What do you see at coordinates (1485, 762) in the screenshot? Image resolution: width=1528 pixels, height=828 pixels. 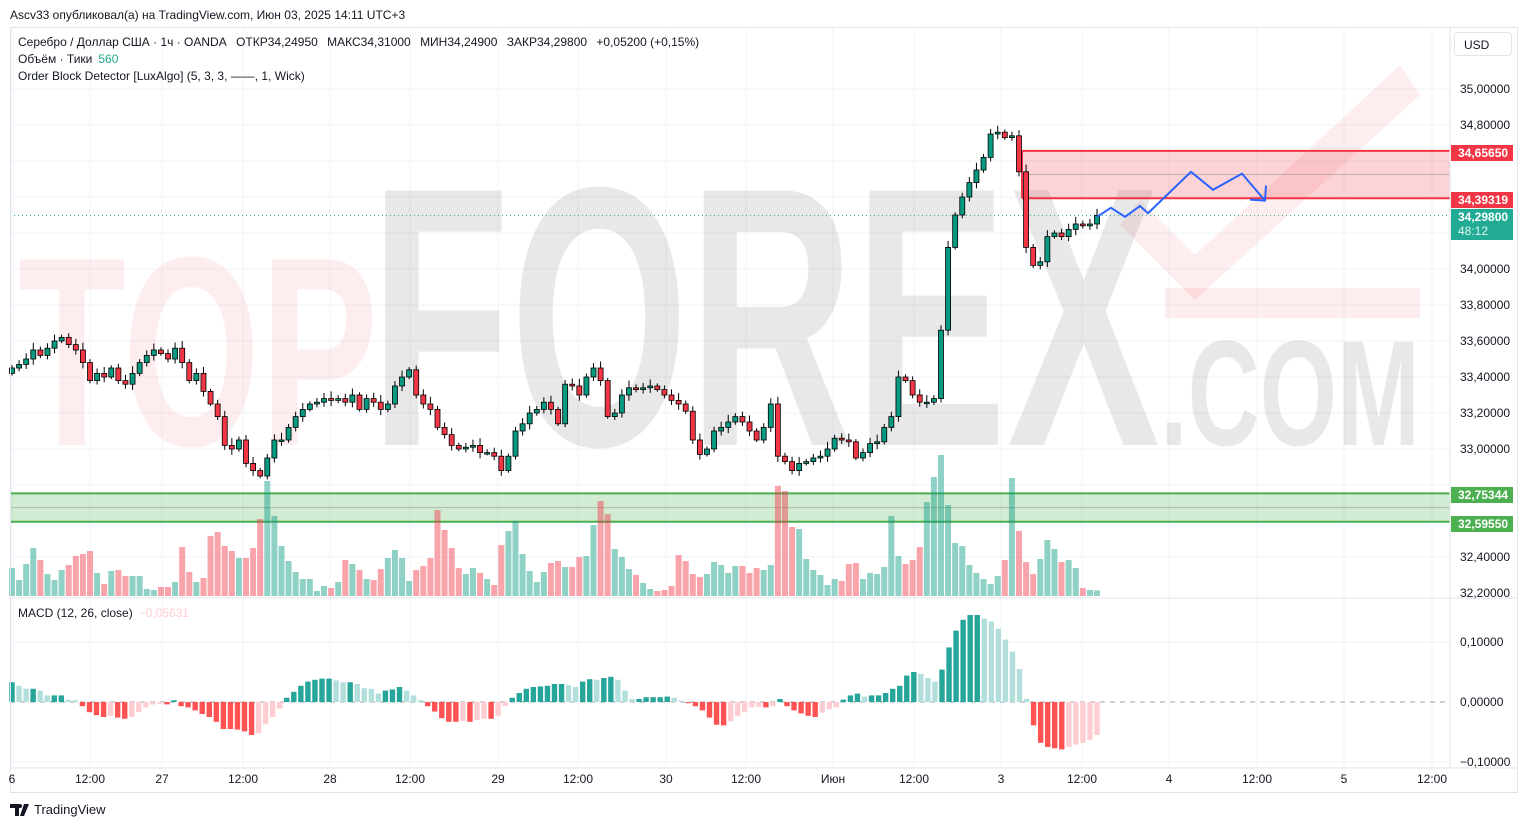 I see `macd-tick: −0,10000` at bounding box center [1485, 762].